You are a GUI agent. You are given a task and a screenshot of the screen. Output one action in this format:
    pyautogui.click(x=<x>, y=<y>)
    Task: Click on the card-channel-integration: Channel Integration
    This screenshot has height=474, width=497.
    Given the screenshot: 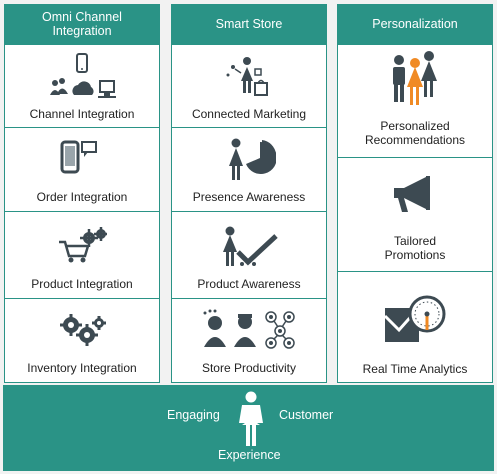 What is the action you would take?
    pyautogui.click(x=82, y=86)
    